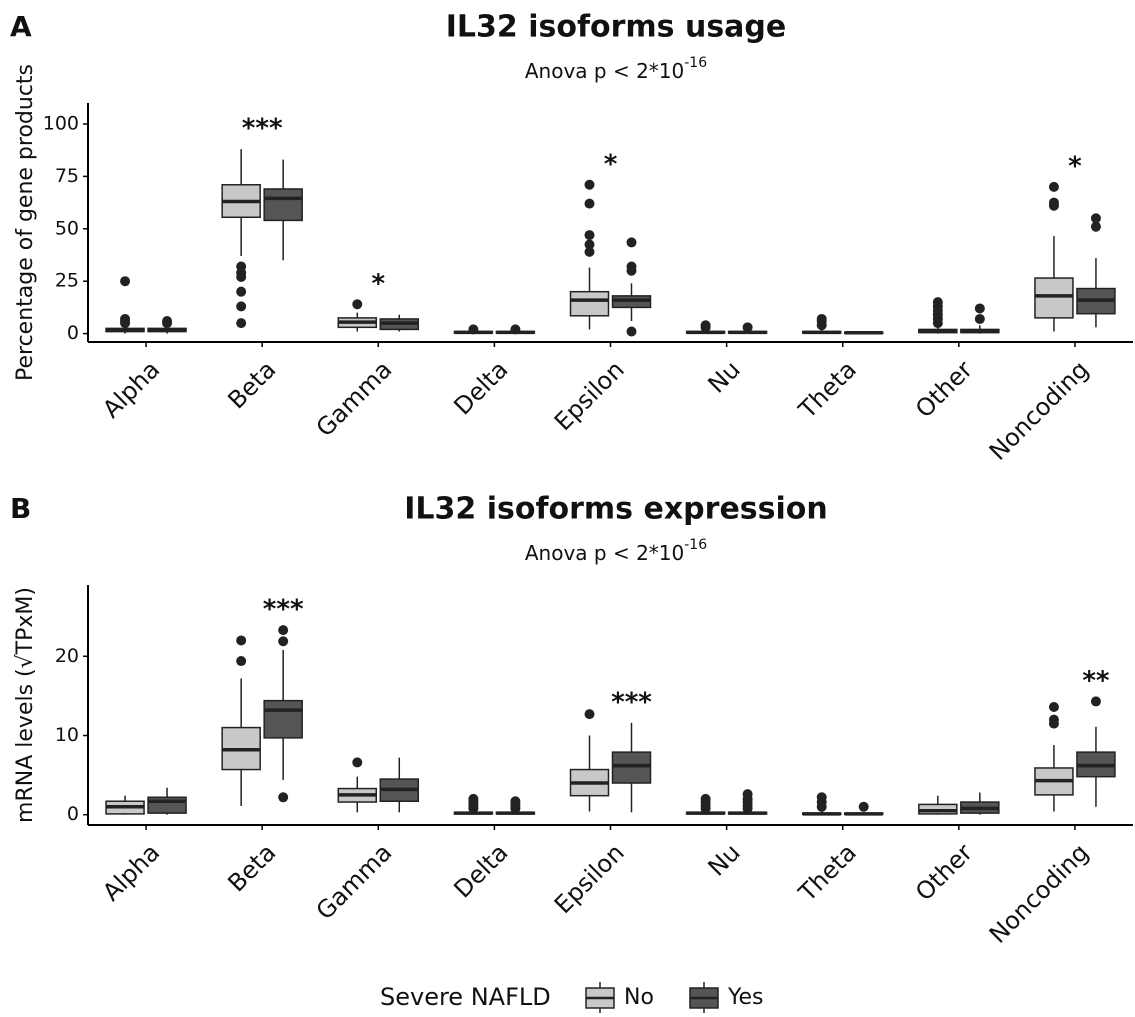 This screenshot has width=1135, height=1017. I want to click on y-axis-label: Percentage of gene products, so click(25, 222).